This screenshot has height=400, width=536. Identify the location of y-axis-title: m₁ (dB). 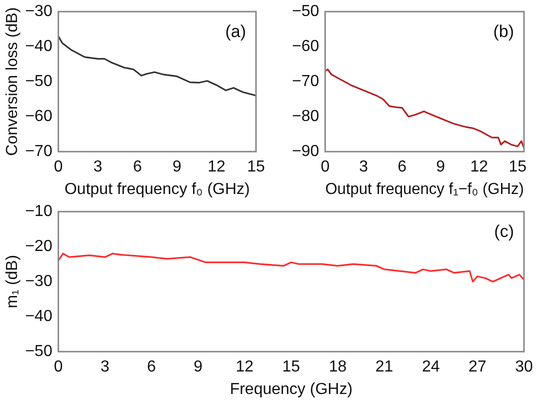
(13, 281).